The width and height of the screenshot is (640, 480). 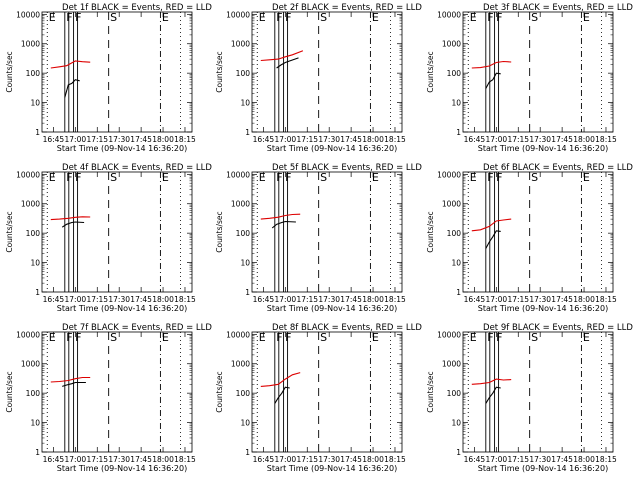 I want to click on panel-title: Det 1f BLACK = Events, RED = LLD, so click(x=137, y=8).